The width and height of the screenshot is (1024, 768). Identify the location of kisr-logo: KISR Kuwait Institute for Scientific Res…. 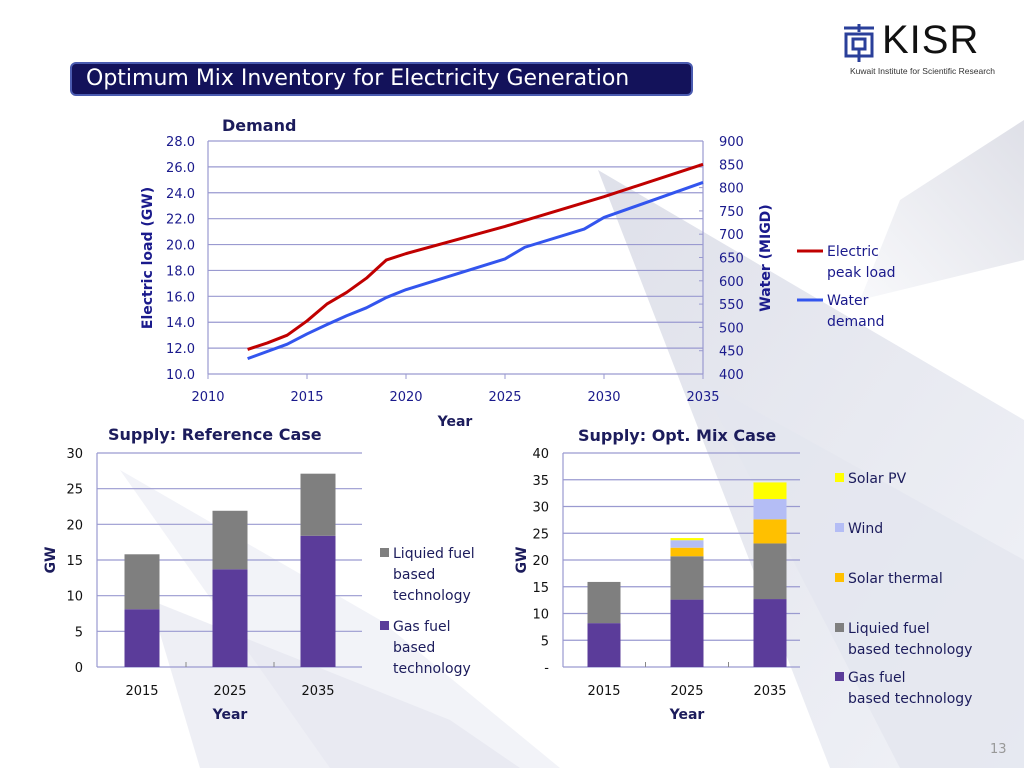
(922, 50).